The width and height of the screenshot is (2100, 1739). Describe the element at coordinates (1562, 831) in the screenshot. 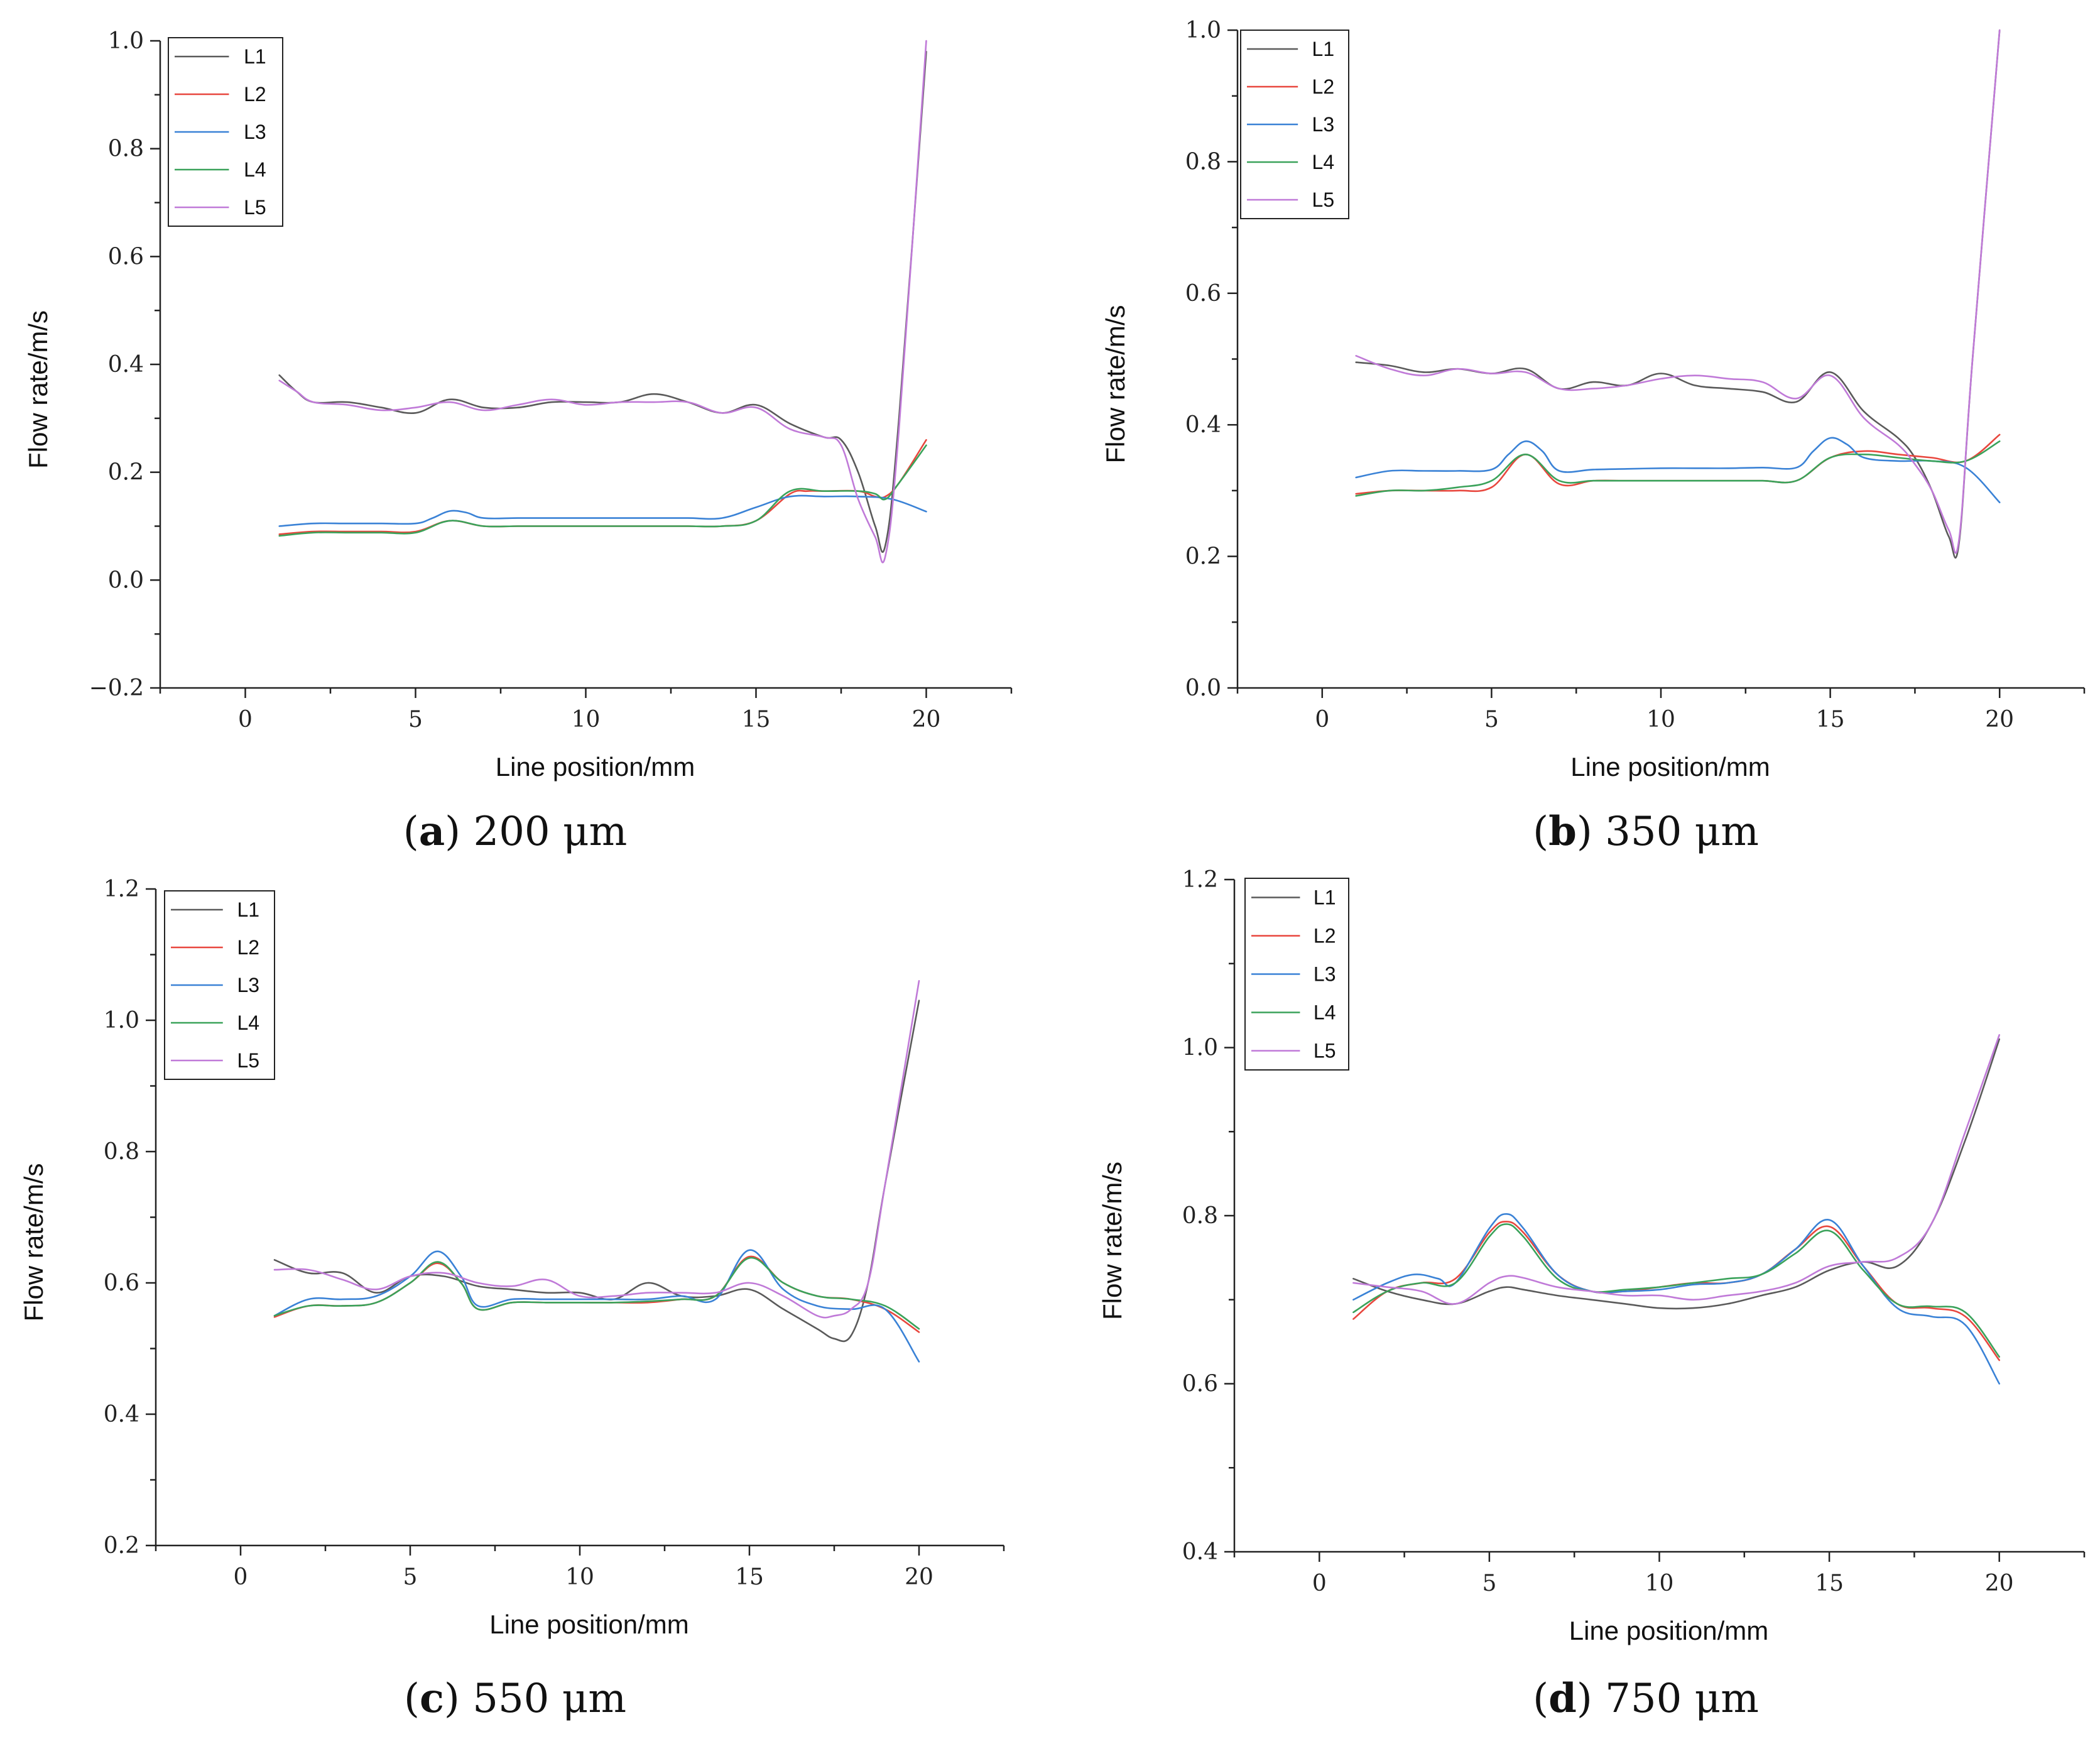

I see `caption-letter: b` at that location.